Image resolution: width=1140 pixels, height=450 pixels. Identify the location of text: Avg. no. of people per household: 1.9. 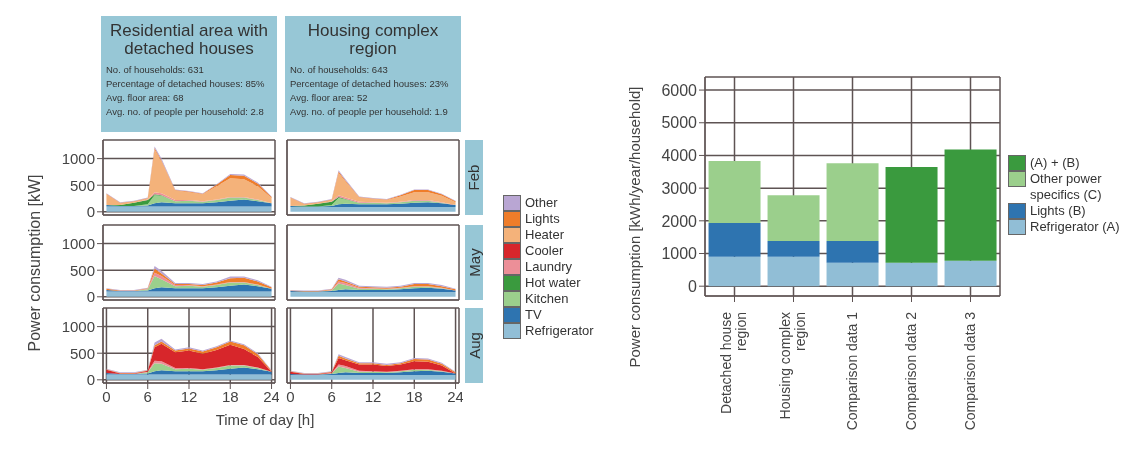
(369, 112).